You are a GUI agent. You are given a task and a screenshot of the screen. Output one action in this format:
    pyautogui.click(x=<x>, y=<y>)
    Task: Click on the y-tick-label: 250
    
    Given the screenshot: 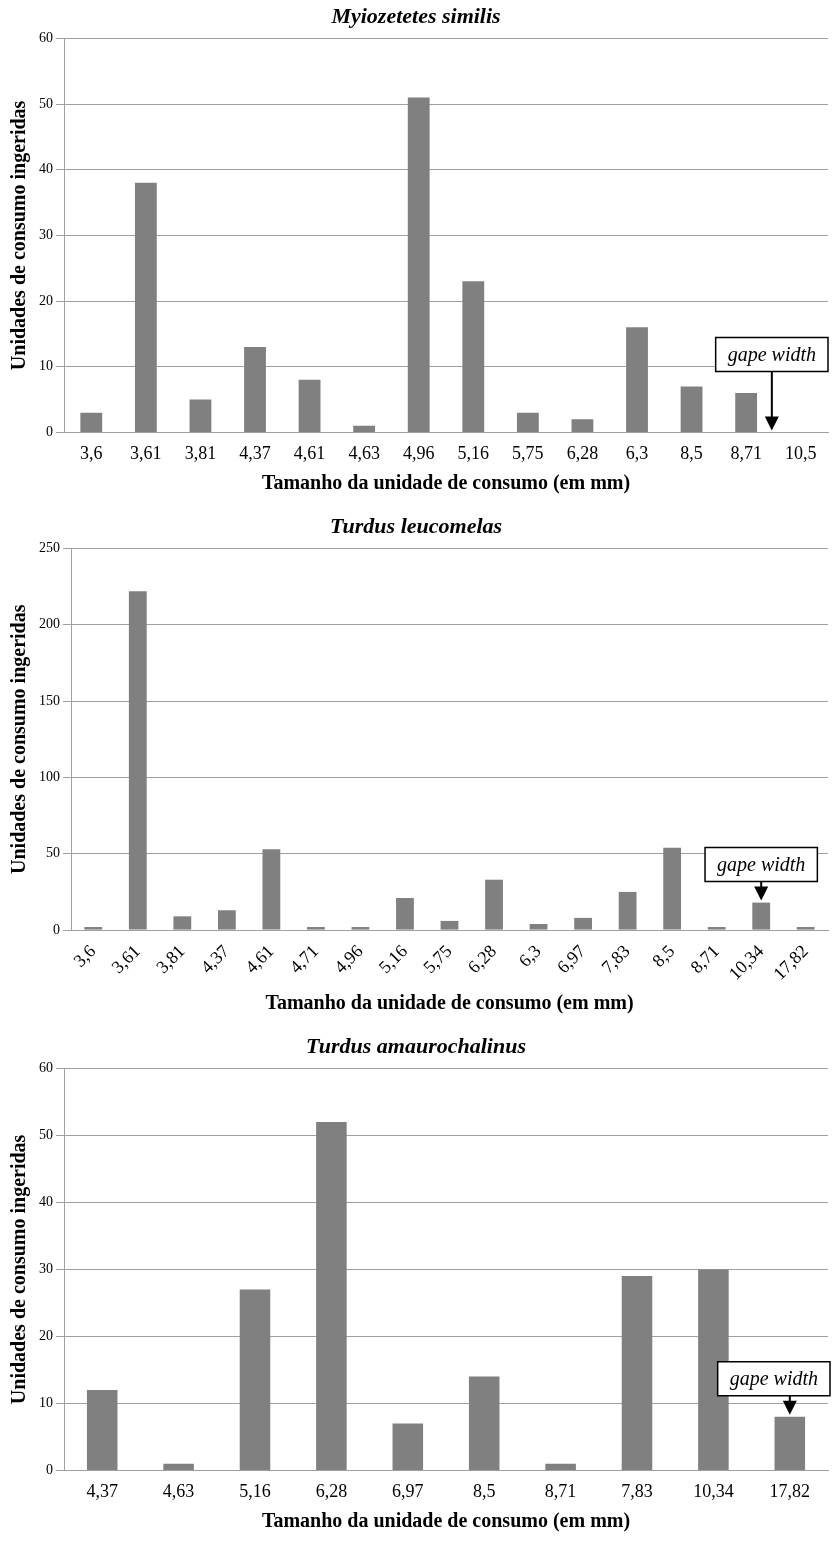 What is the action you would take?
    pyautogui.click(x=49, y=548)
    